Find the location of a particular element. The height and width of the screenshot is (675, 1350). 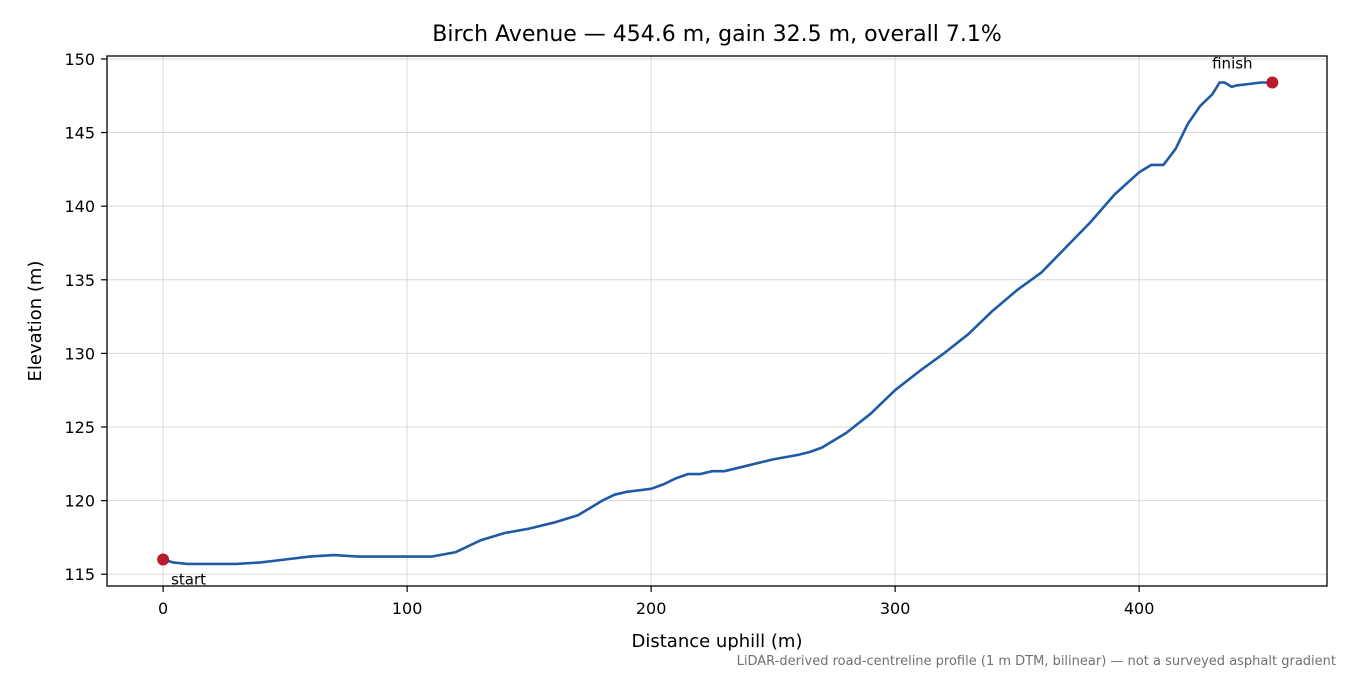

finish-annotation: finish is located at coordinates (1232, 64).